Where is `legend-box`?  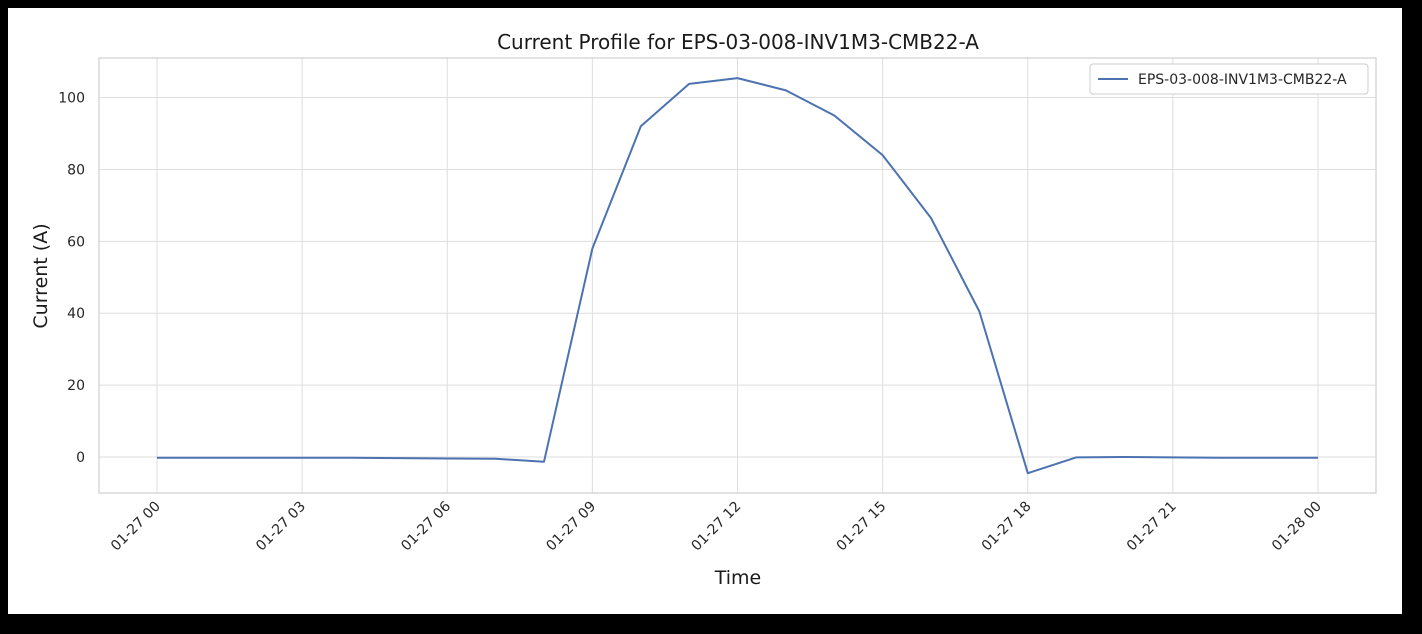 legend-box is located at coordinates (1229, 79).